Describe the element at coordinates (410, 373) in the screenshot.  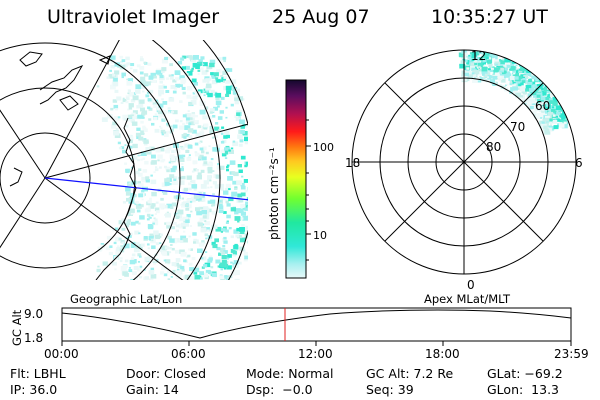
I see `status-gc-alt: GC Alt: 7.2 Re` at that location.